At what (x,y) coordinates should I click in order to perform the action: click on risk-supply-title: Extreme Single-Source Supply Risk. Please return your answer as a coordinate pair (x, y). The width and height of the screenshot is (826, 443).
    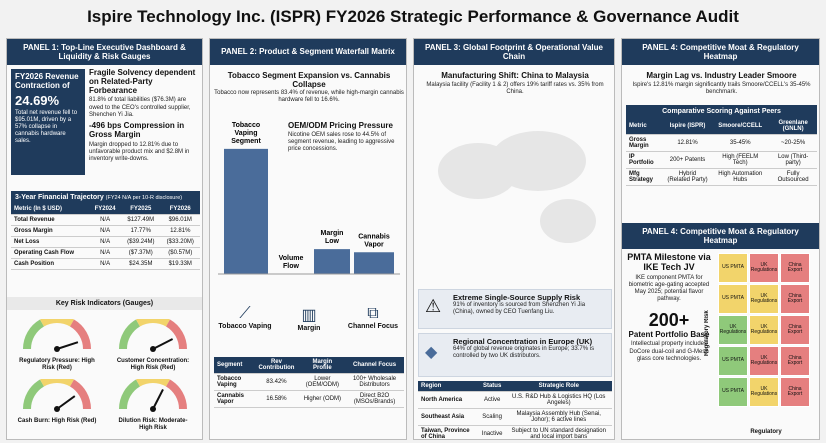
    Looking at the image, I should click on (517, 297).